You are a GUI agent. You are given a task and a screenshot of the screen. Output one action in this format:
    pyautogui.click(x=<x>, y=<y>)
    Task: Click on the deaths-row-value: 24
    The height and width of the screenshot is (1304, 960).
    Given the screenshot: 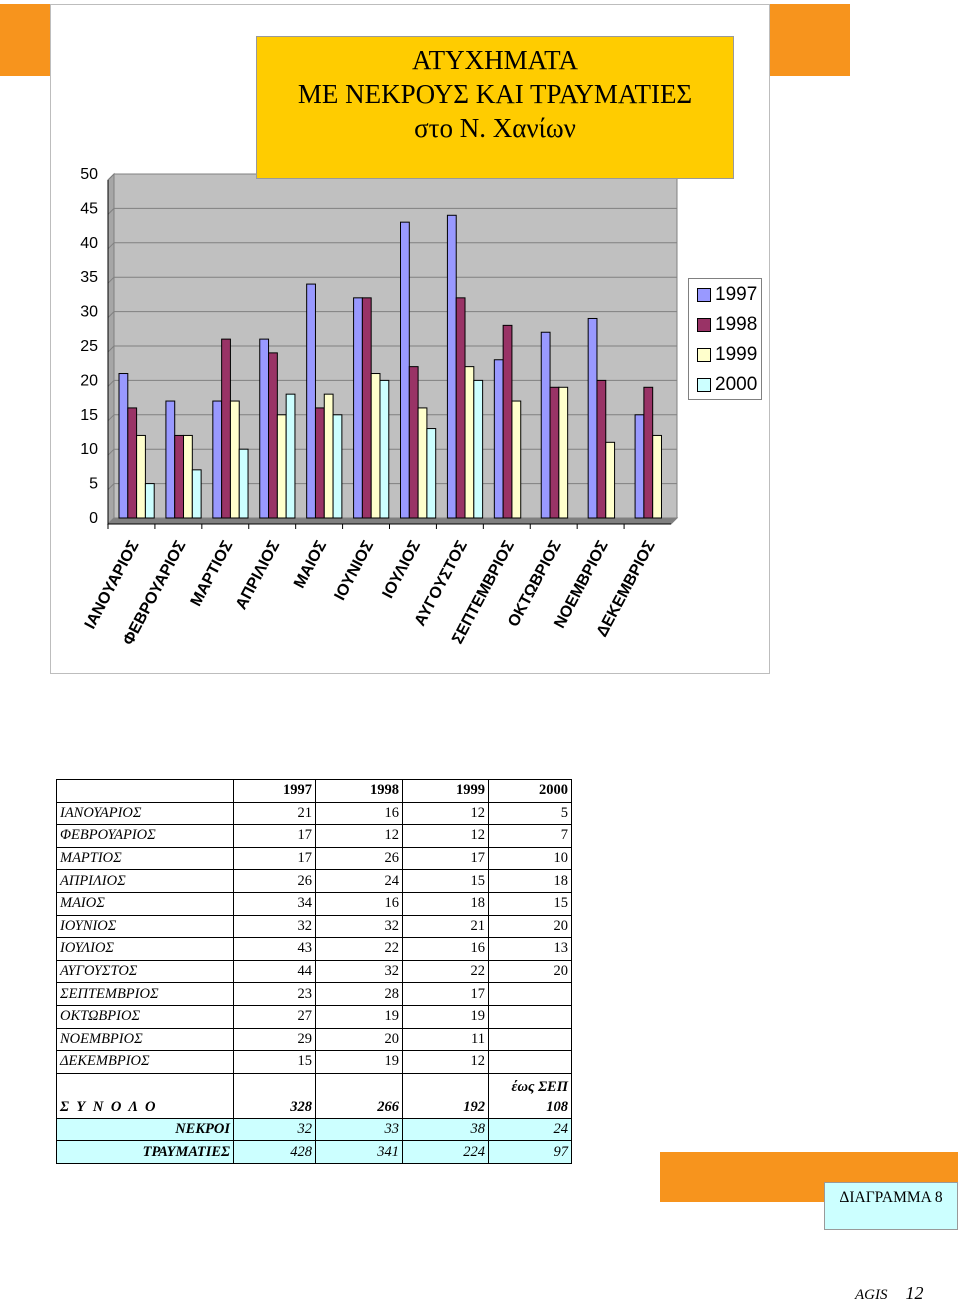 What is the action you would take?
    pyautogui.click(x=530, y=1129)
    